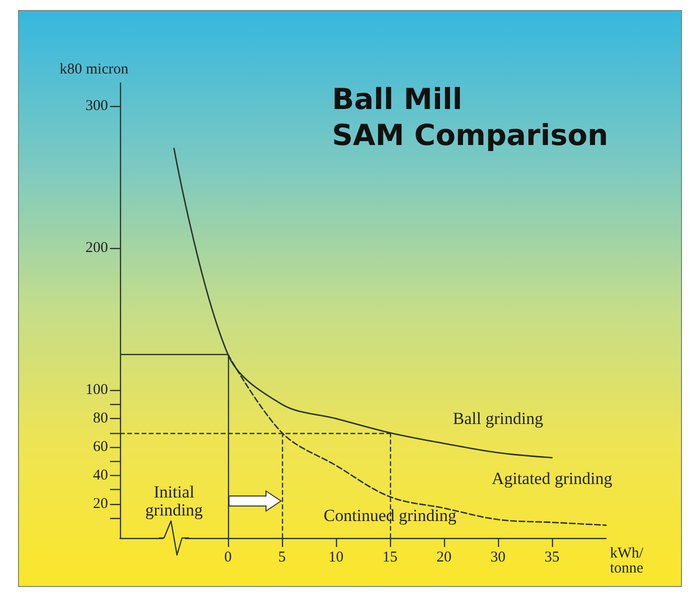 This screenshot has width=696, height=600. Describe the element at coordinates (444, 558) in the screenshot. I see `x-tick-label: 20` at that location.